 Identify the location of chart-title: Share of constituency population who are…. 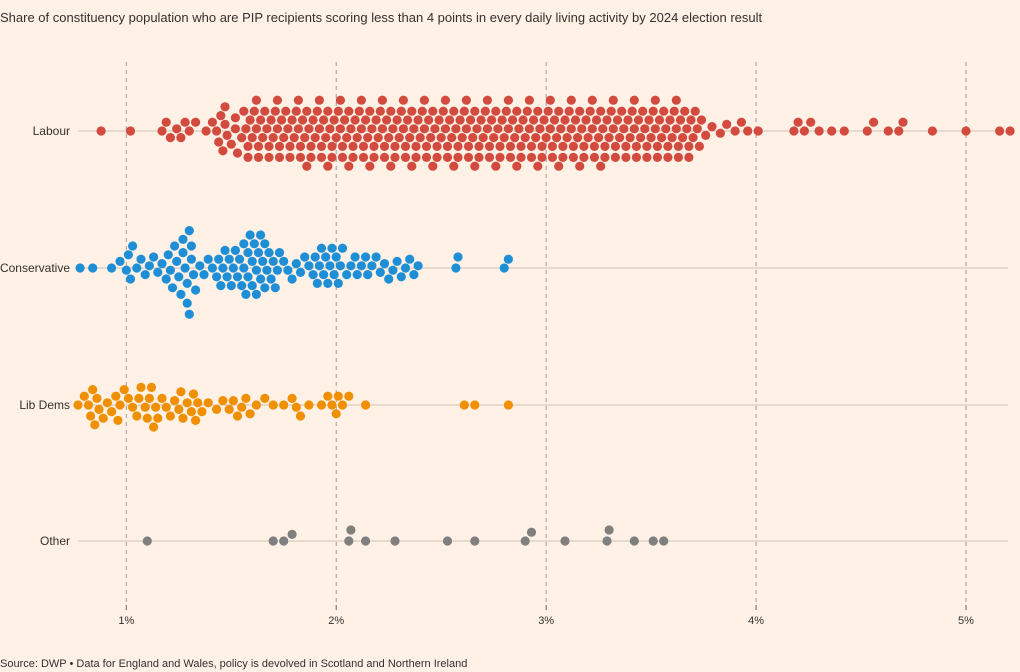
(381, 17).